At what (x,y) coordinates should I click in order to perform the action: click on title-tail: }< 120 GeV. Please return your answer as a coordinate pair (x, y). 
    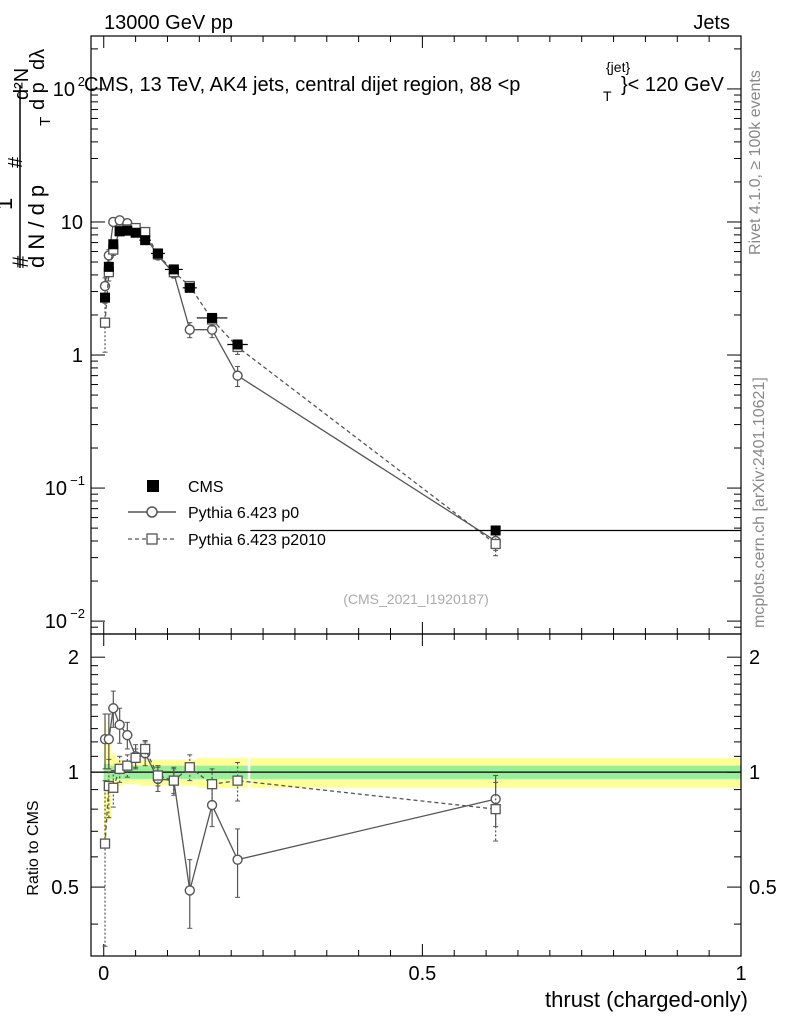
    Looking at the image, I should click on (673, 85).